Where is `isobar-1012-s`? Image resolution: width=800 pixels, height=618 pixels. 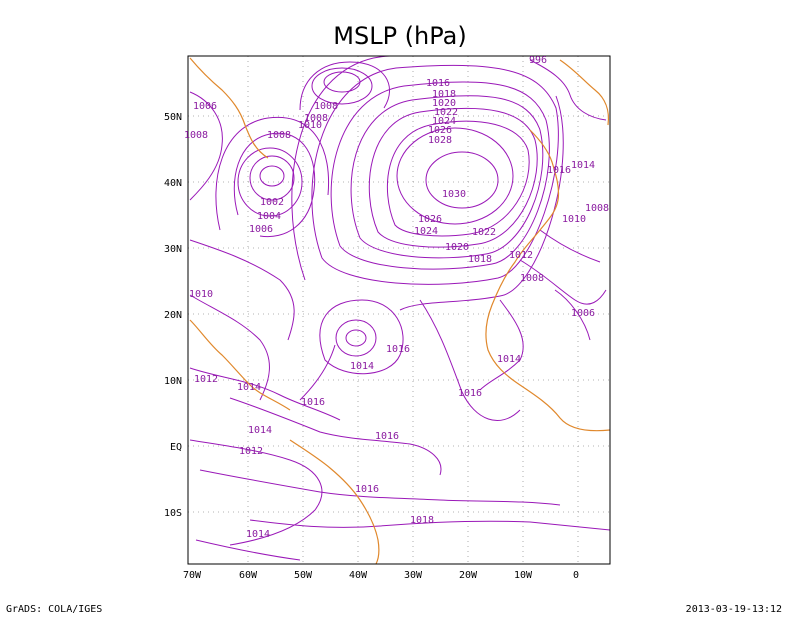
isobar-1012-s is located at coordinates (256, 492).